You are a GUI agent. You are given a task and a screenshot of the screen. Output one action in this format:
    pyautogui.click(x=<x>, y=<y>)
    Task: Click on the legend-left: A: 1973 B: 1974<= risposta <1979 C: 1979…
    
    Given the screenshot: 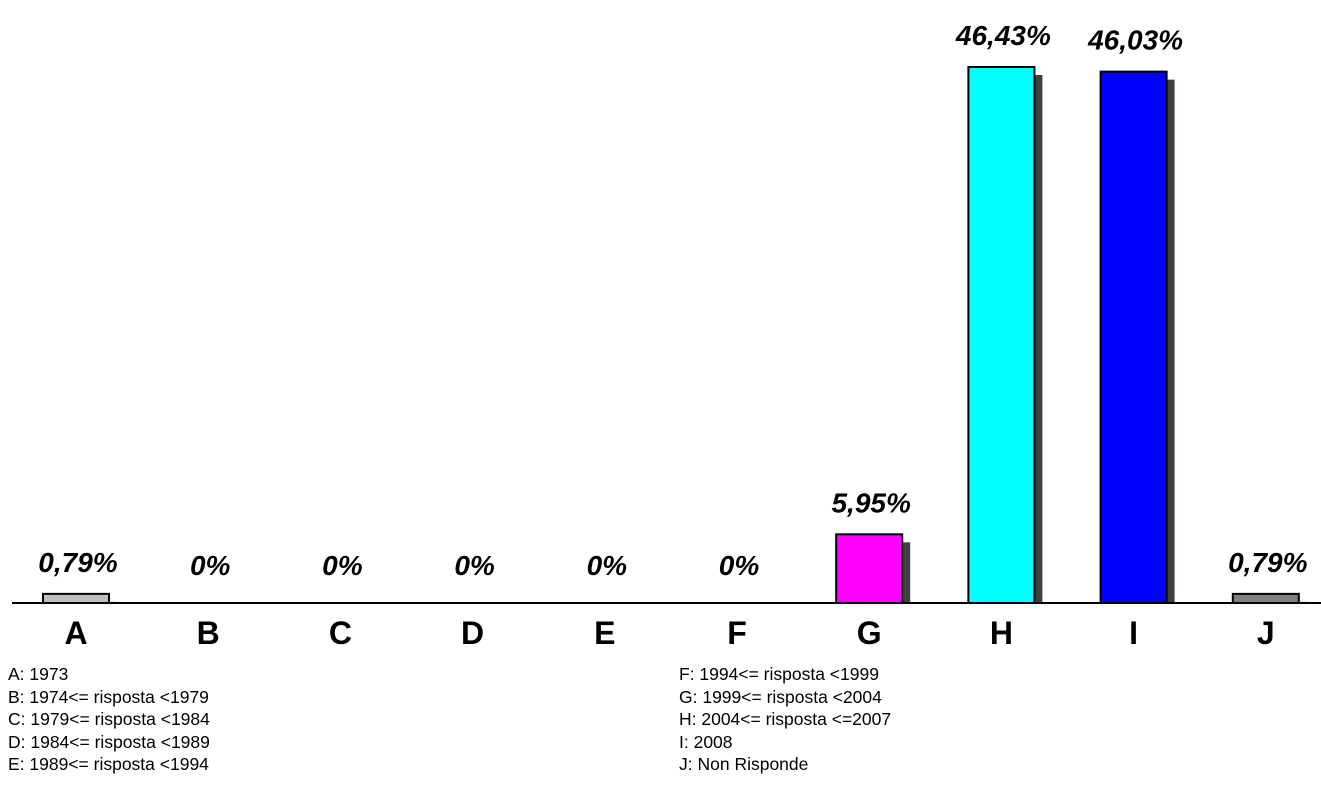 What is the action you would take?
    pyautogui.click(x=109, y=719)
    